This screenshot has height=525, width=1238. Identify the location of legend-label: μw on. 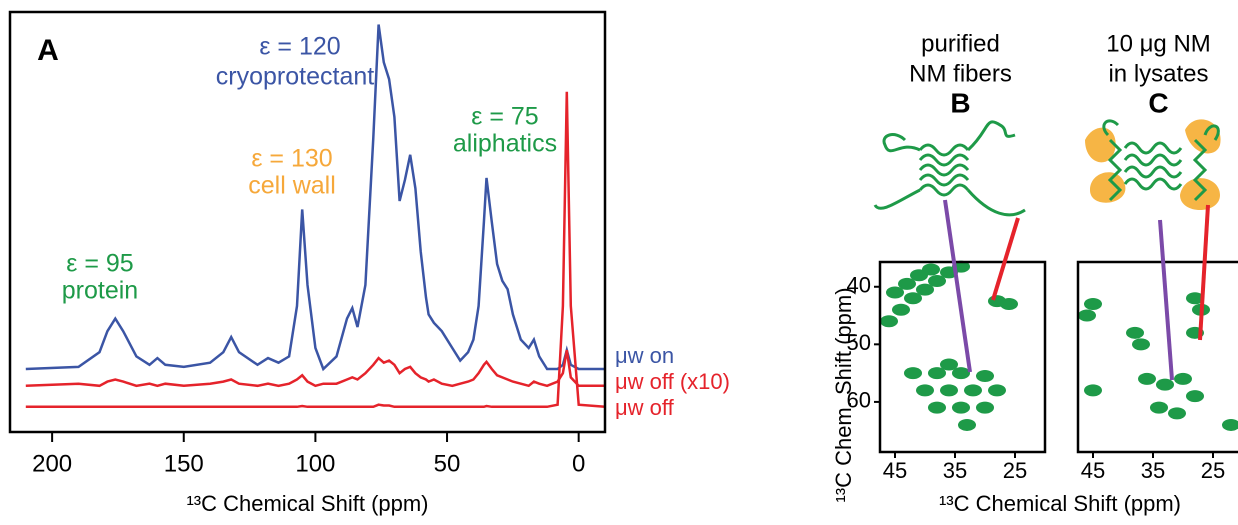
(644, 355).